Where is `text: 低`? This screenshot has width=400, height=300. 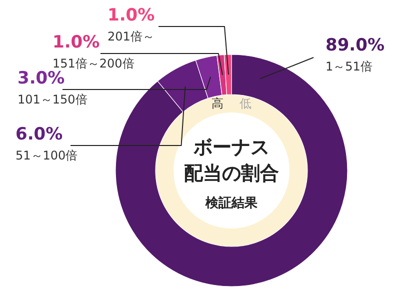 text: 低 is located at coordinates (246, 103).